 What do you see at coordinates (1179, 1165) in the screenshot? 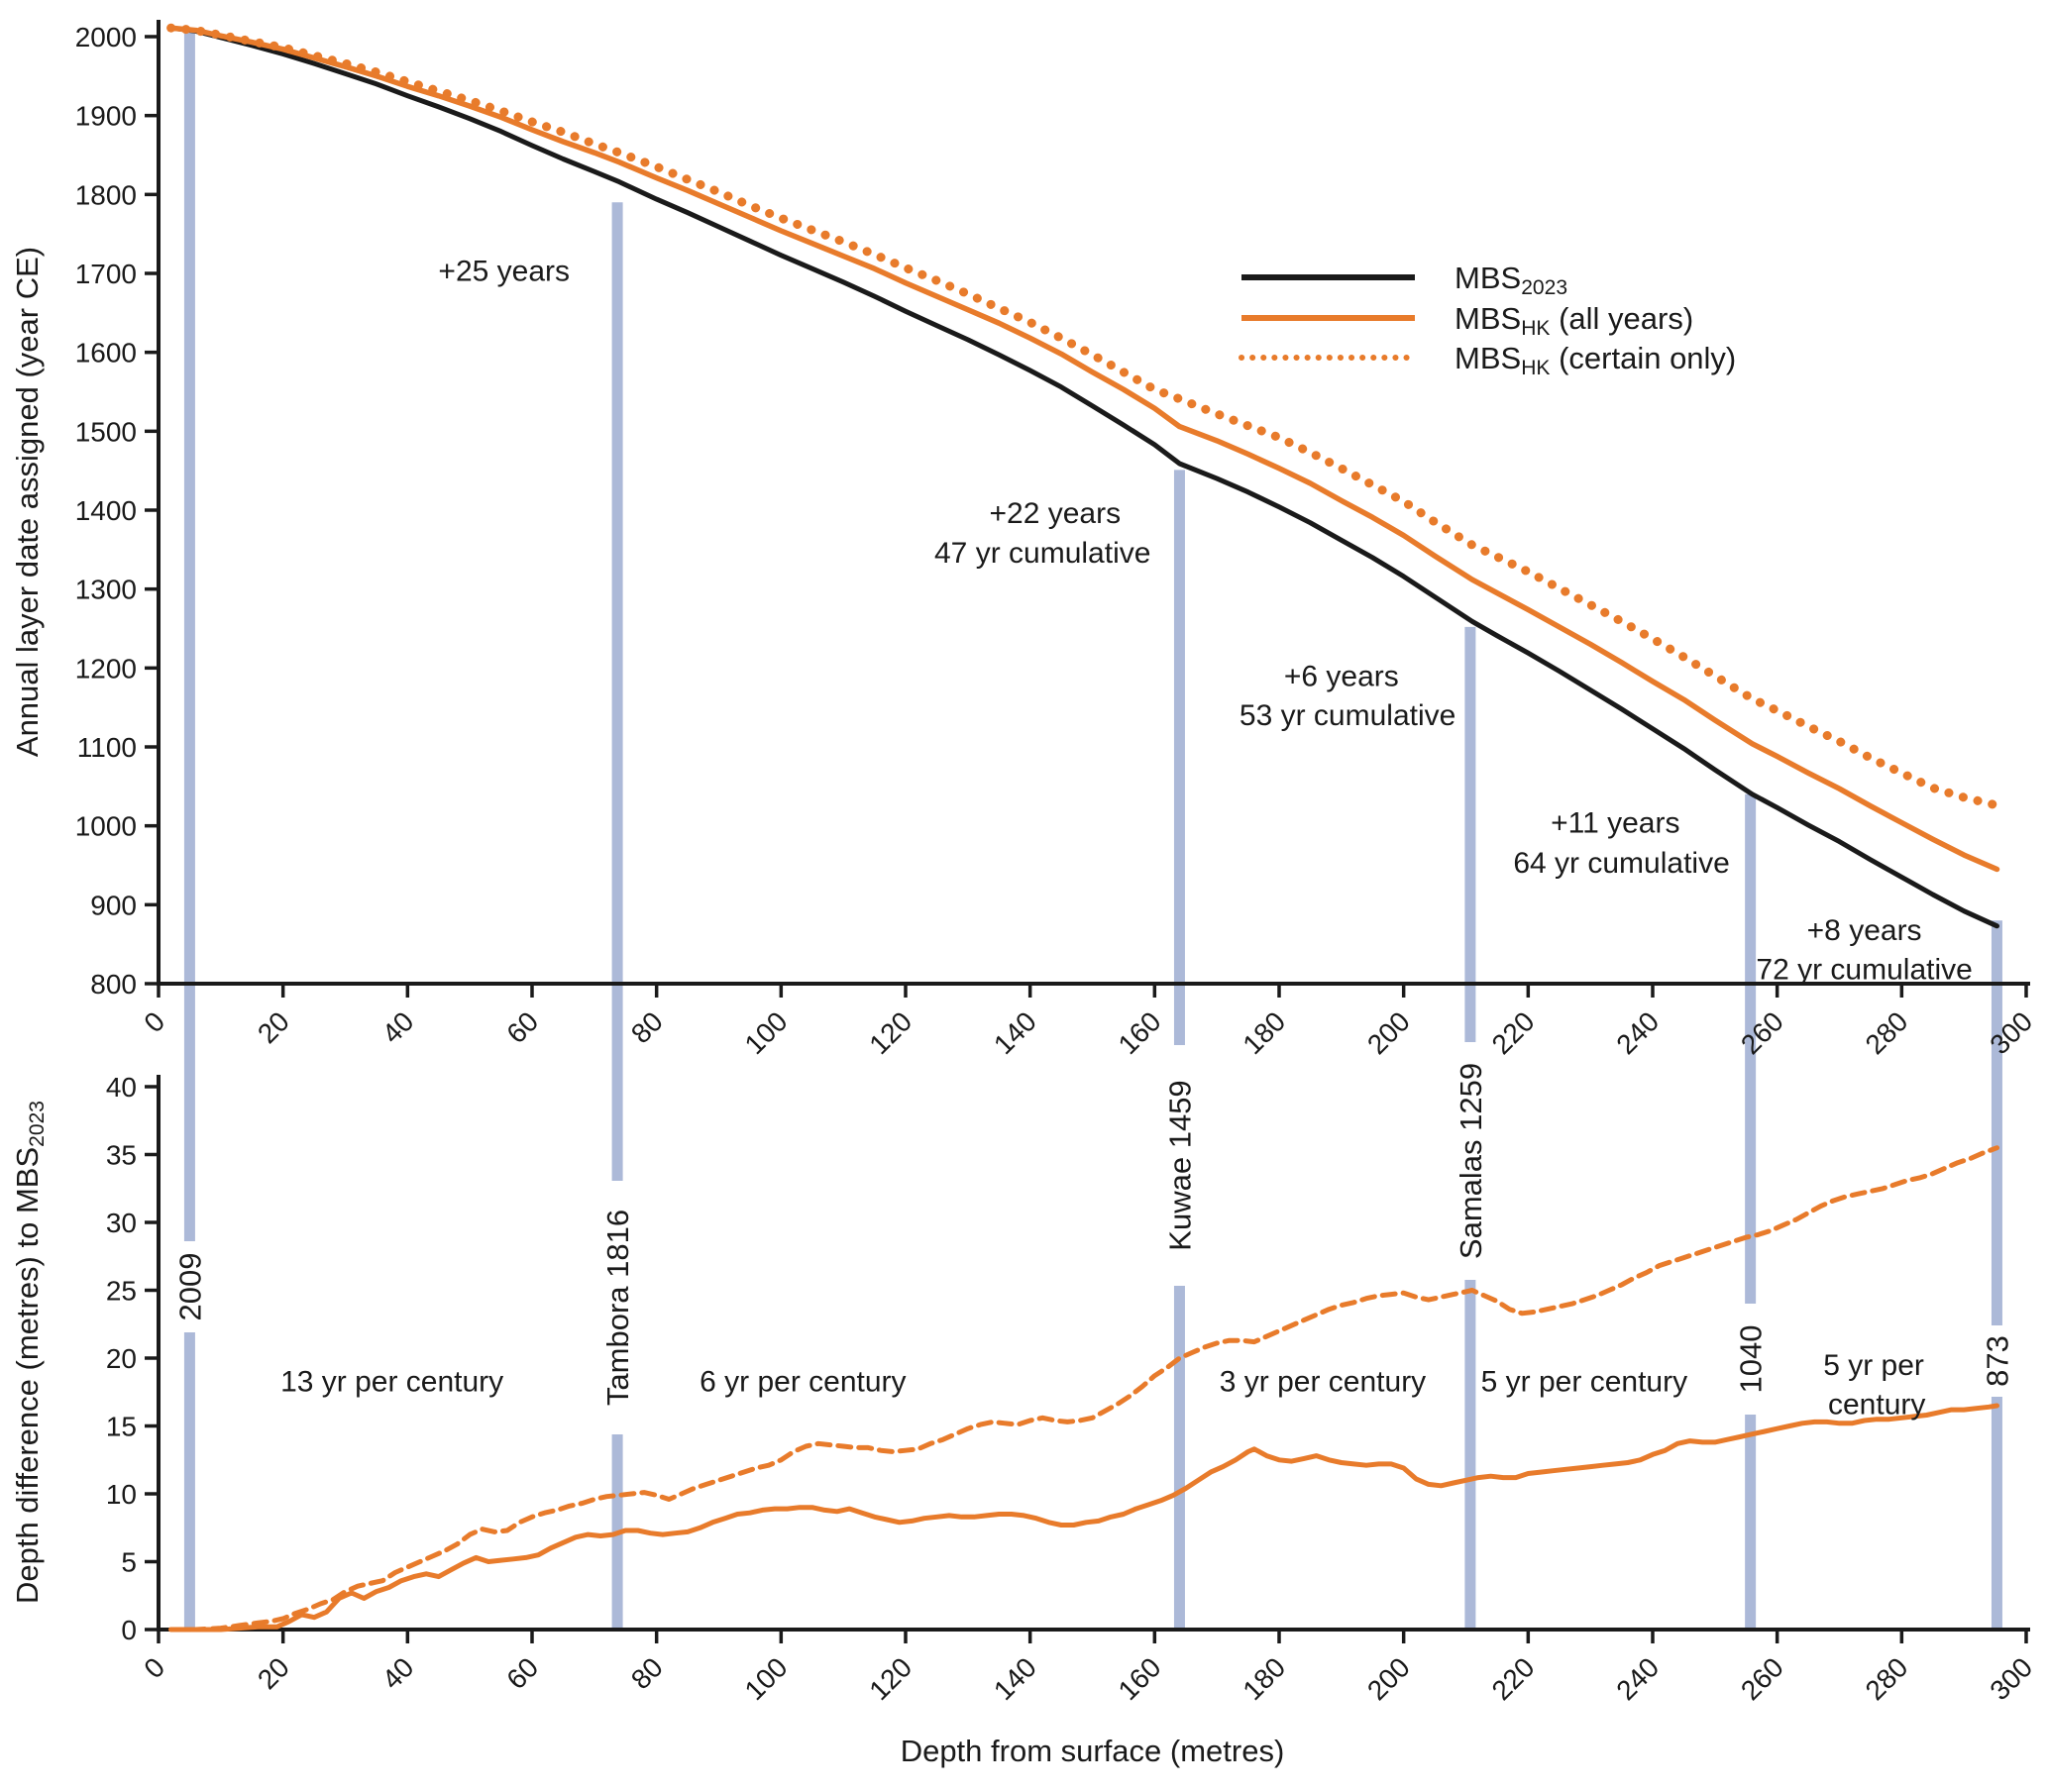
I see `event-bar-label: Kuwae 1459` at bounding box center [1179, 1165].